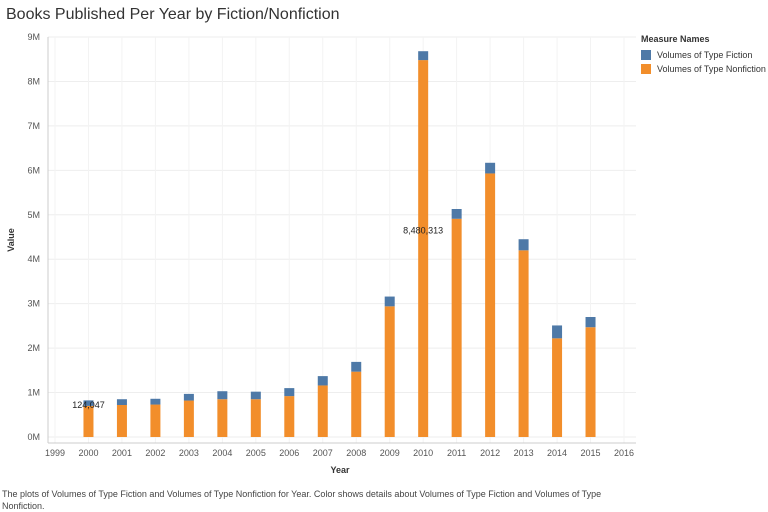 This screenshot has height=512, width=768. What do you see at coordinates (490, 305) in the screenshot?
I see `bar-nonfiction-2012` at bounding box center [490, 305].